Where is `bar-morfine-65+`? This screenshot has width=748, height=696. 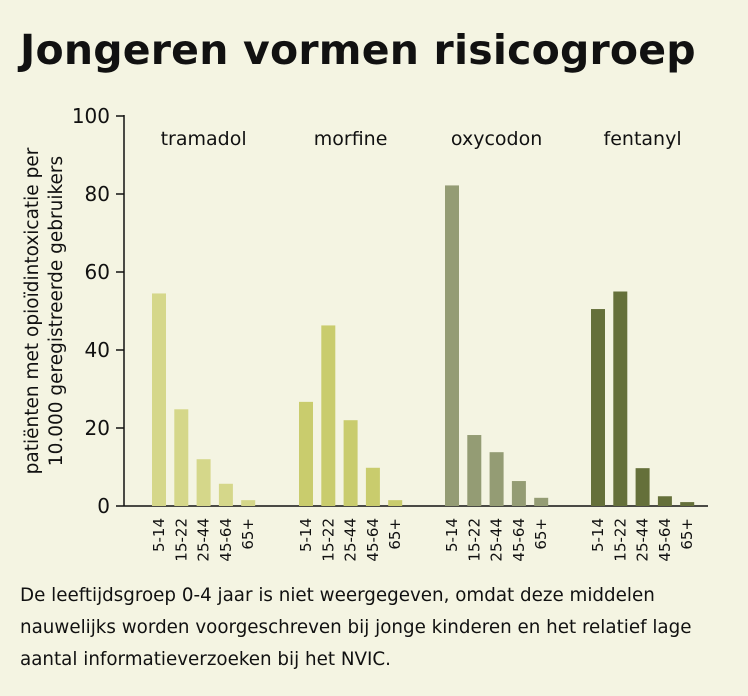
bar-morfine-65+ is located at coordinates (395, 503).